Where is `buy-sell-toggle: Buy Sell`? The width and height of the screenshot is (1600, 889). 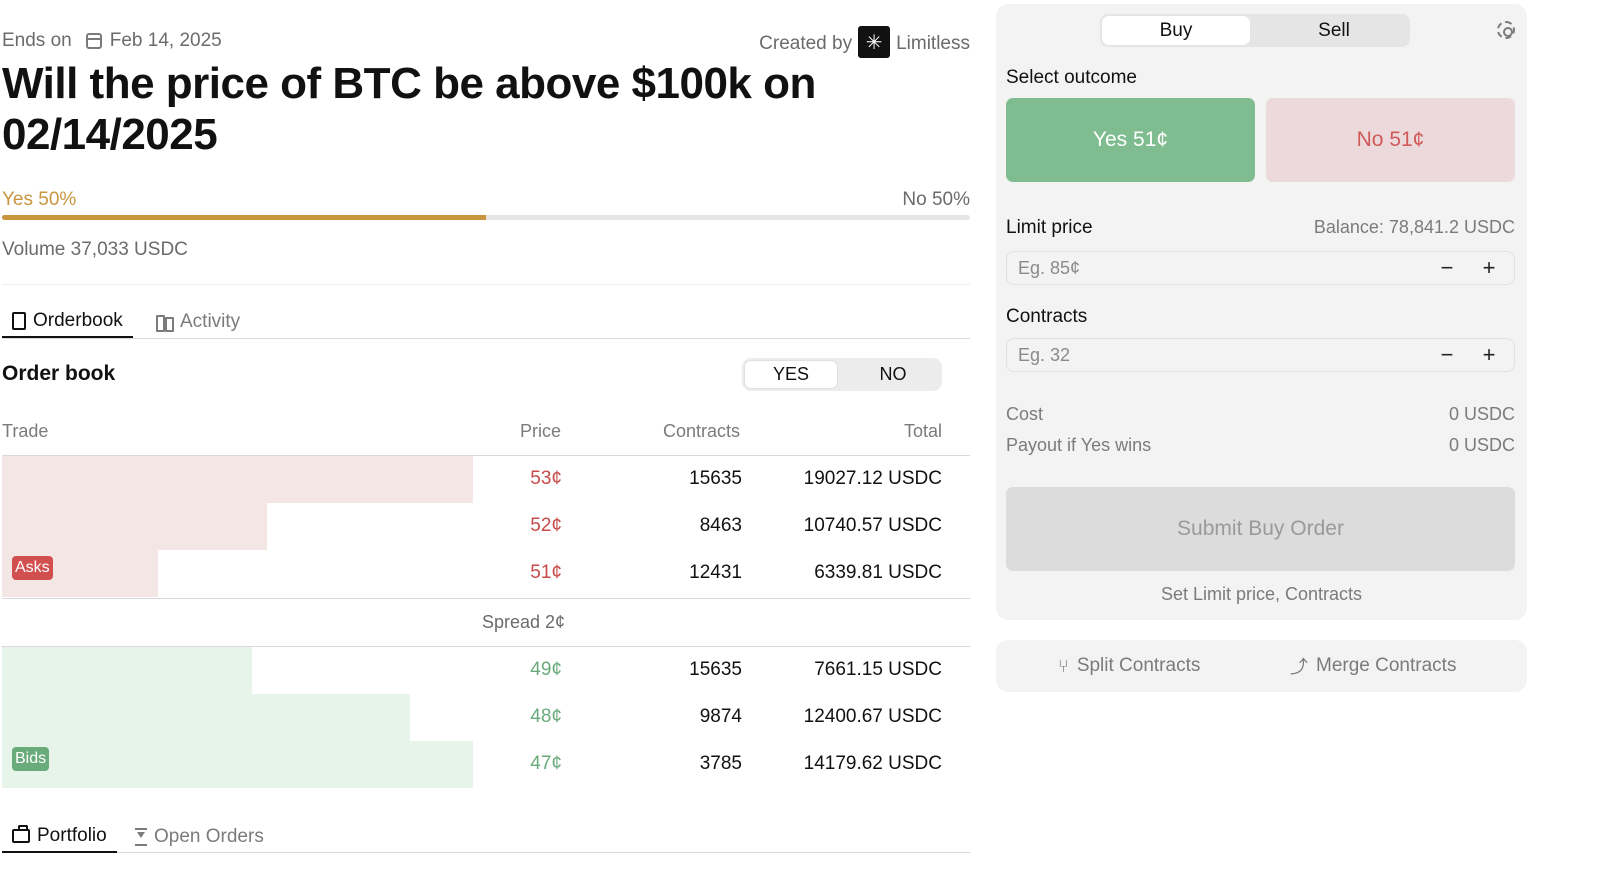
buy-sell-toggle: Buy Sell is located at coordinates (1255, 30).